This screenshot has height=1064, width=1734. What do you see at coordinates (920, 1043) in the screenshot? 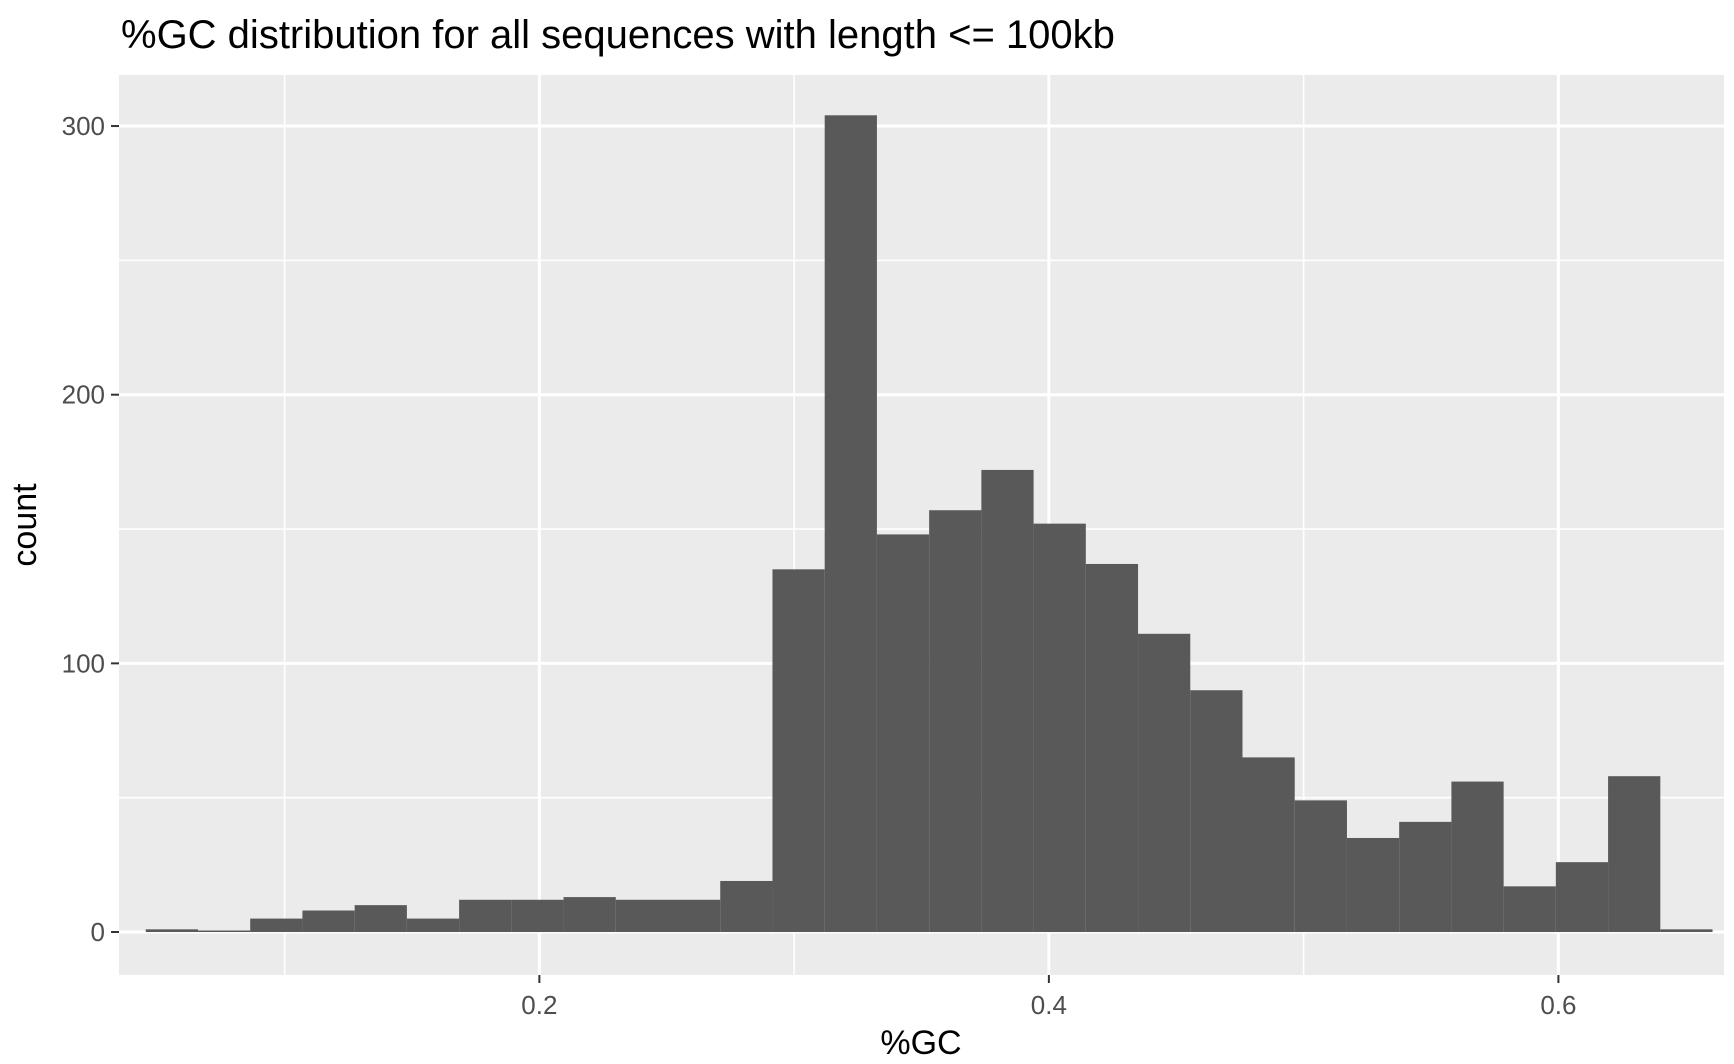
I see `x-axis-title: %GC` at bounding box center [920, 1043].